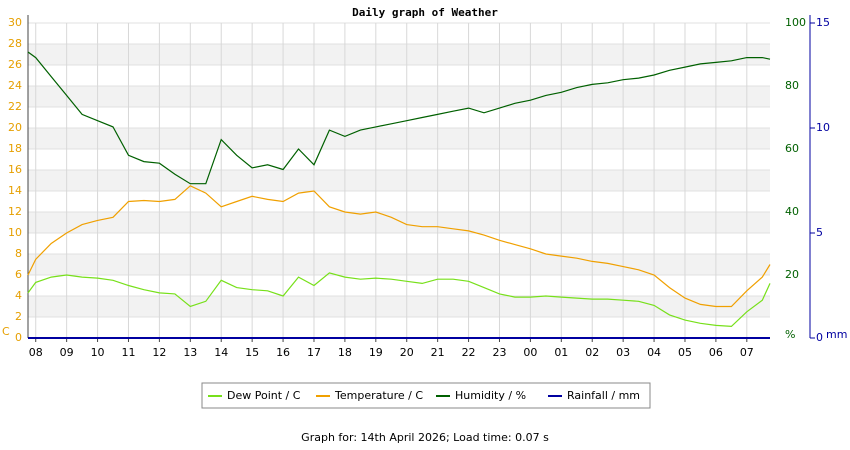  Describe the element at coordinates (18, 337) in the screenshot. I see `y-tick-label: 0` at that location.